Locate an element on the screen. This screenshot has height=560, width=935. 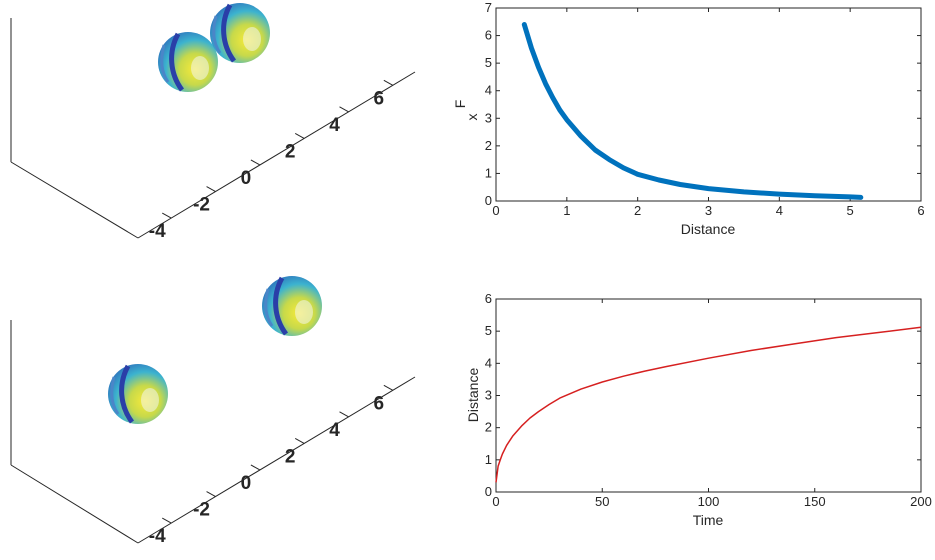
chart1-x-tick-label: 1 is located at coordinates (566, 210).